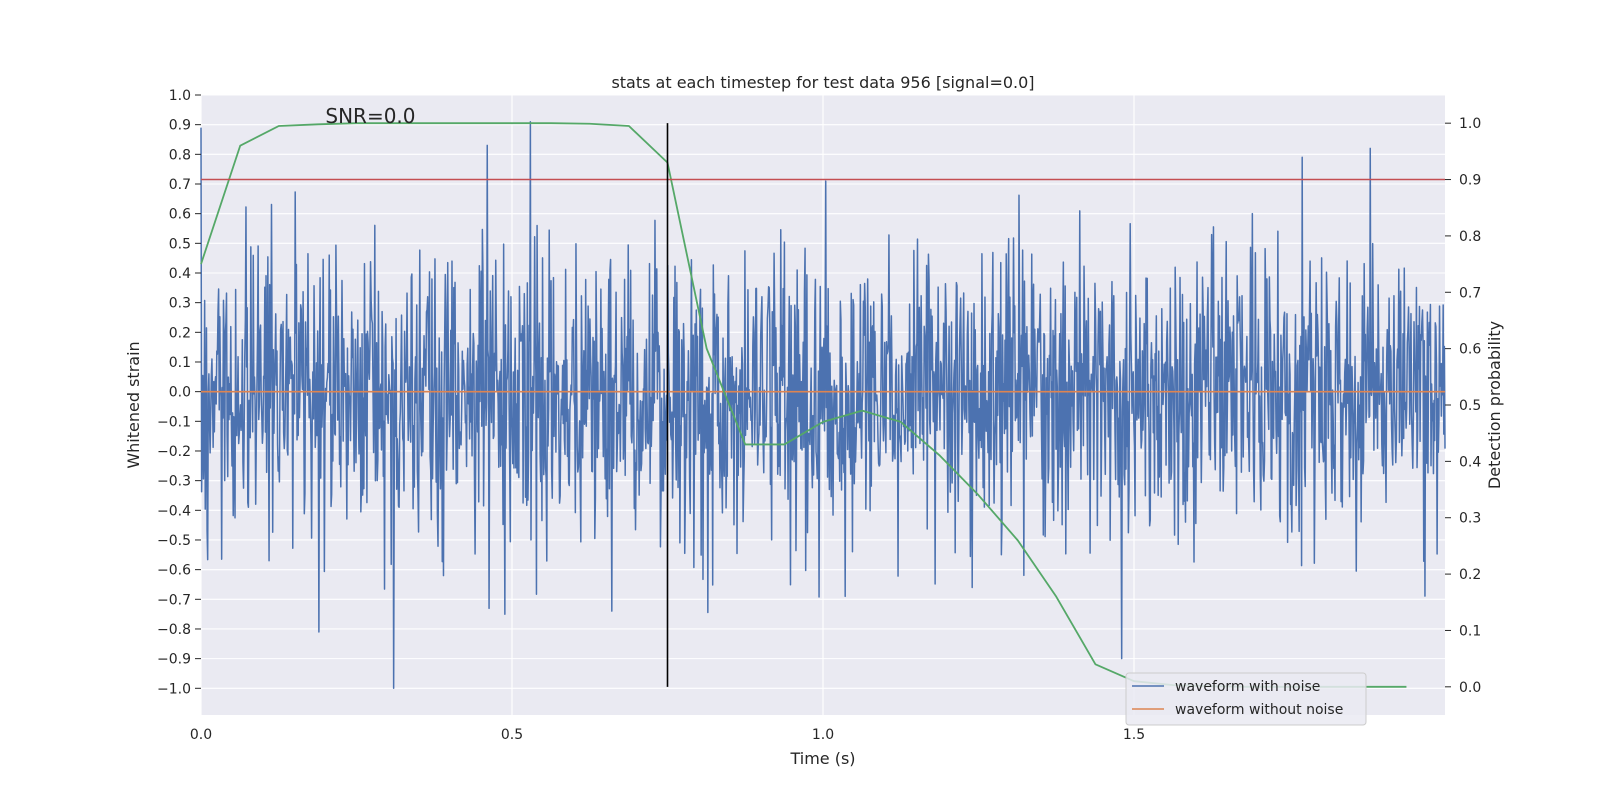 The width and height of the screenshot is (1600, 800). Describe the element at coordinates (1259, 710) in the screenshot. I see `legend-label-waveform-without-noise: waveform without noise` at that location.